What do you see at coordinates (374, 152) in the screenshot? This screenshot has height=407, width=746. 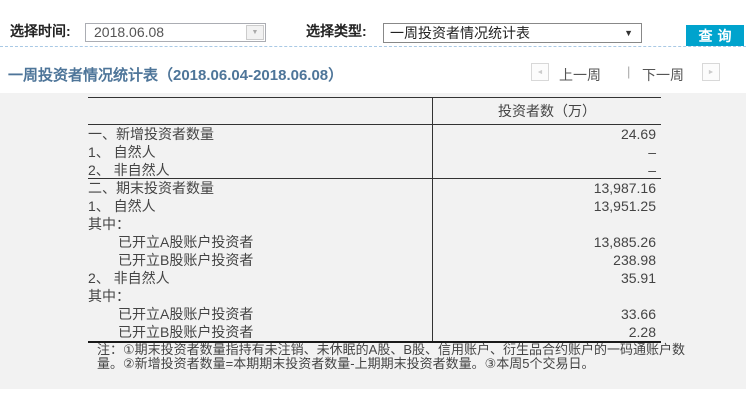 I see `table-row: 1、 自然人 –` at bounding box center [374, 152].